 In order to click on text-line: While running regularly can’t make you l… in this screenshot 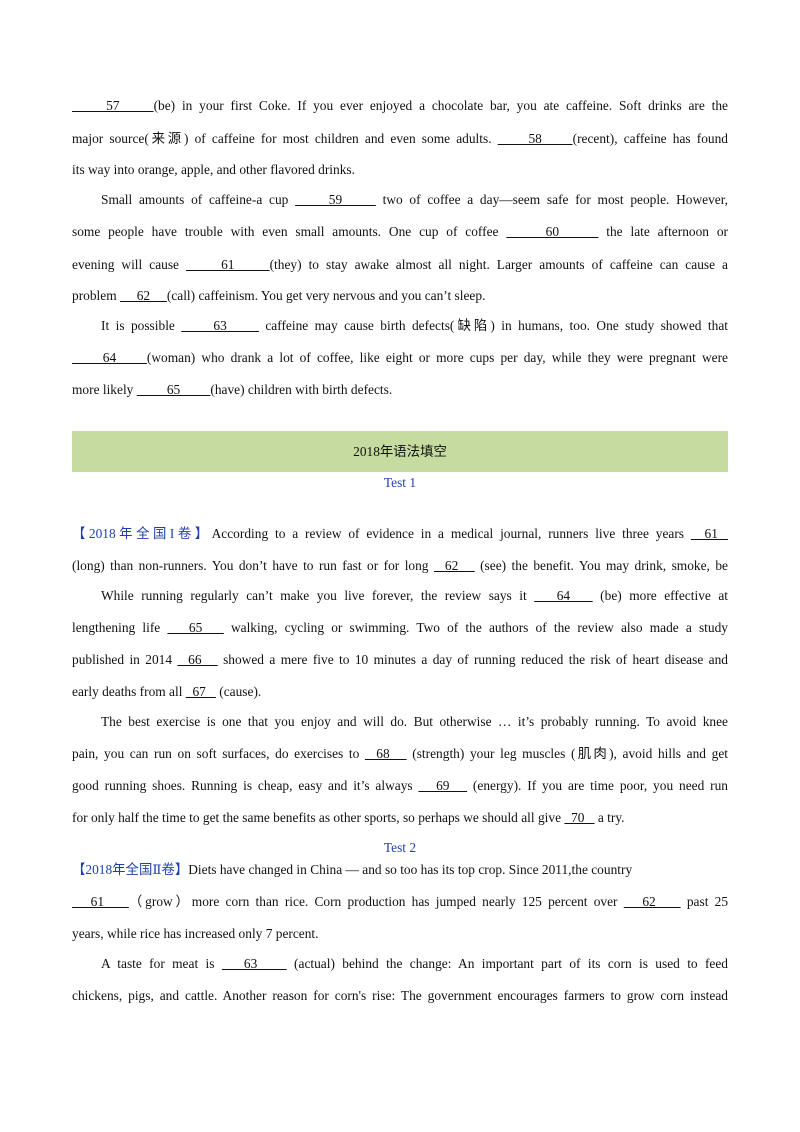, I will do `click(400, 596)`.